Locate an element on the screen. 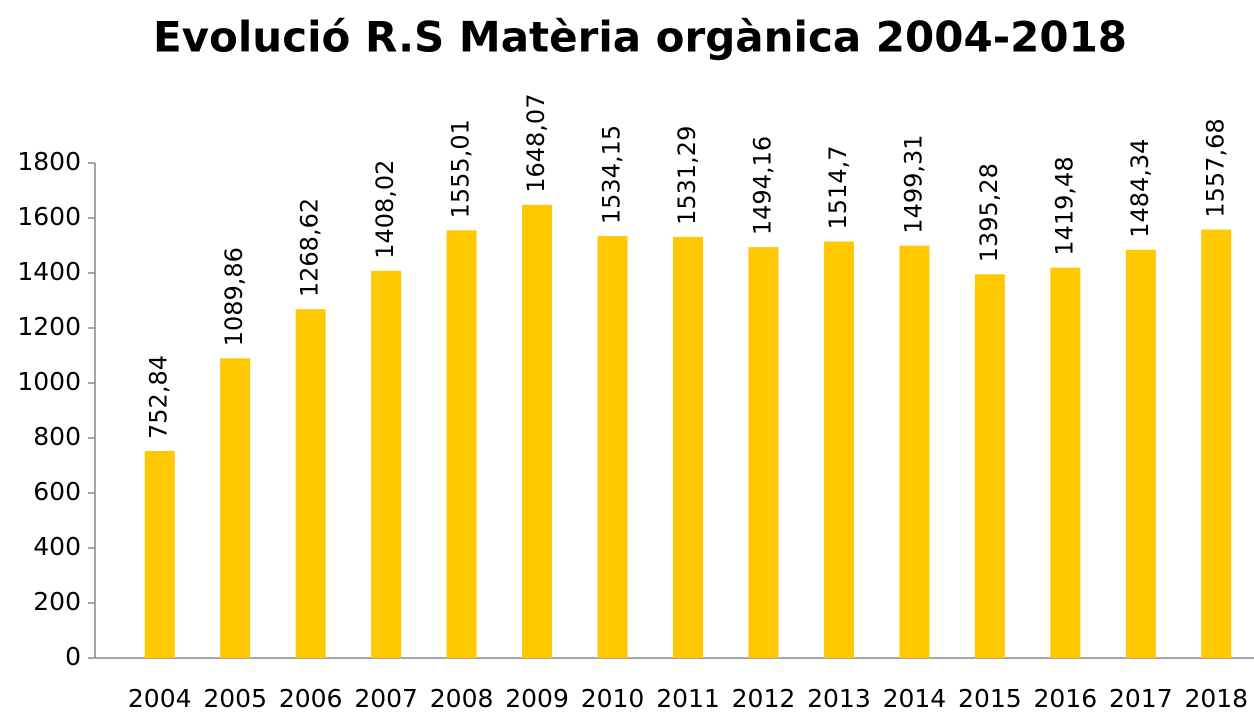 Image resolution: width=1254 pixels, height=720 pixels. data-label: 1557,68 is located at coordinates (1215, 167).